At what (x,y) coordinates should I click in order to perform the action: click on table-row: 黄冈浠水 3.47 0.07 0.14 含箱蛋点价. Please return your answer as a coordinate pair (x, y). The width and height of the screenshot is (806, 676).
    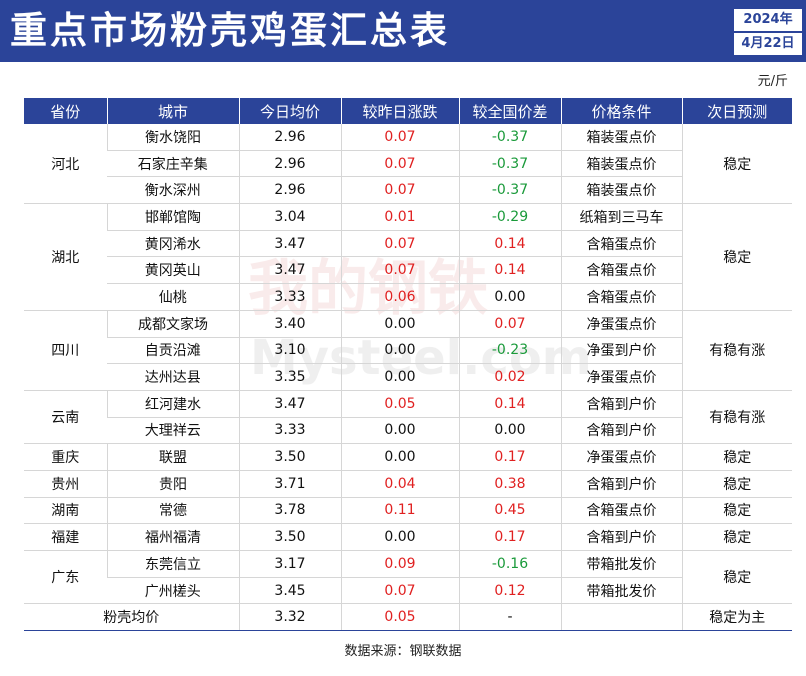
    Looking at the image, I should click on (408, 244).